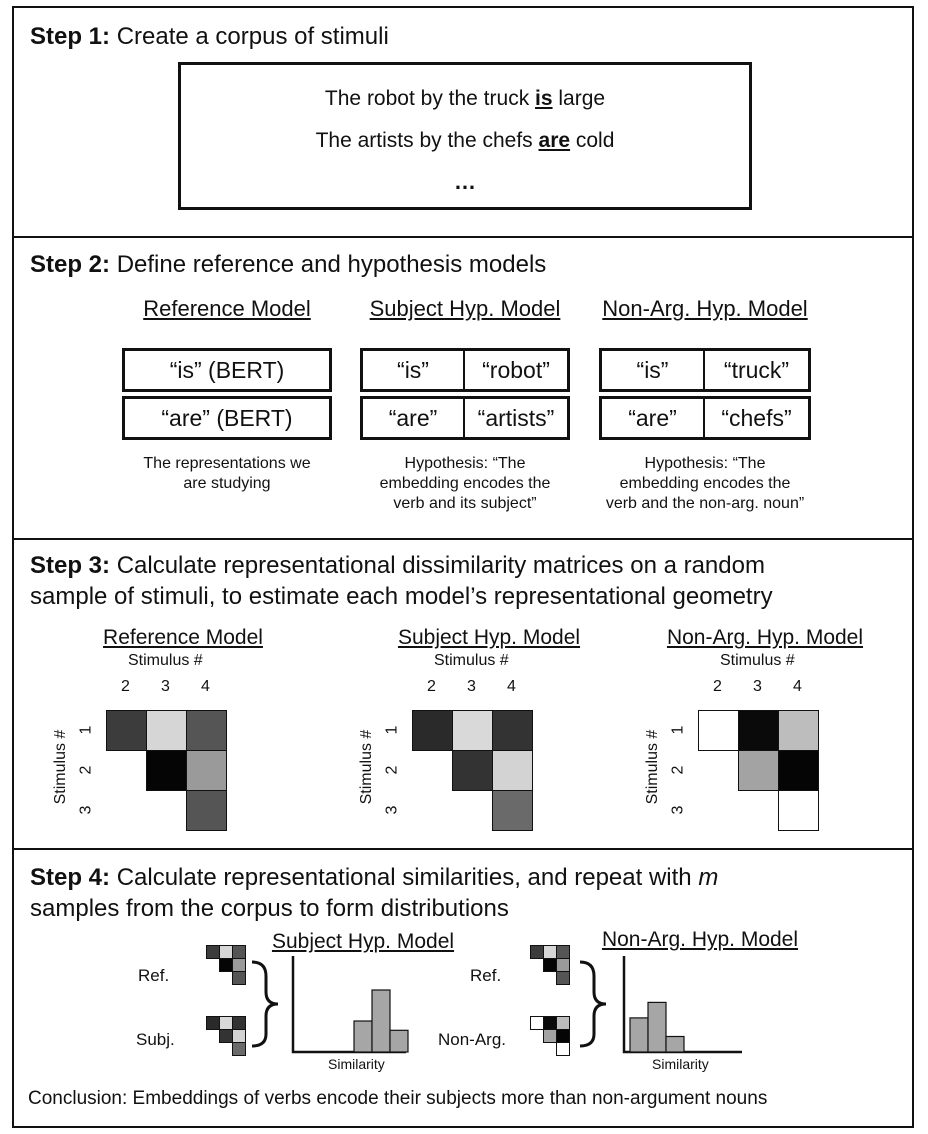  What do you see at coordinates (465, 308) in the screenshot?
I see `subject-model-title: Subject Hyp. Model` at bounding box center [465, 308].